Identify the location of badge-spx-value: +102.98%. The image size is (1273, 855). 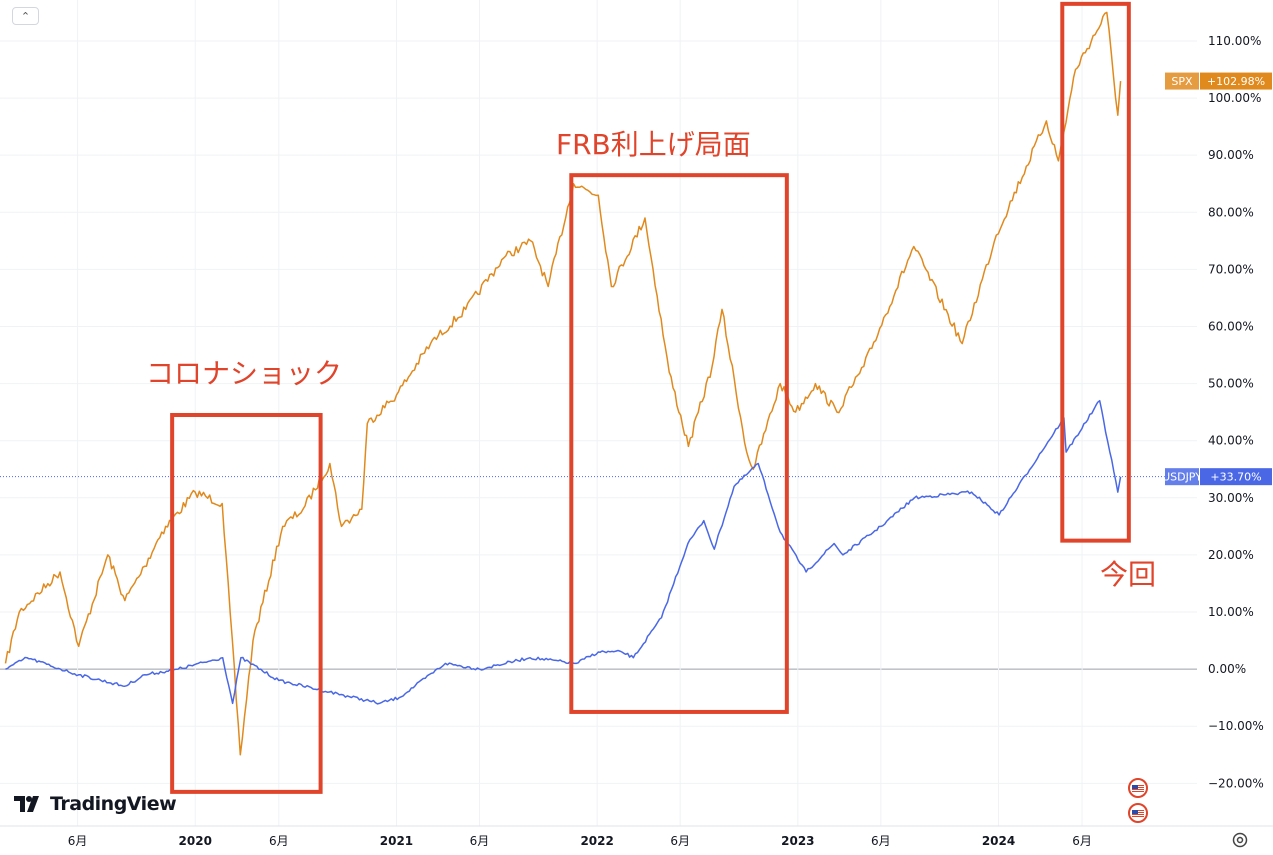
(1236, 81).